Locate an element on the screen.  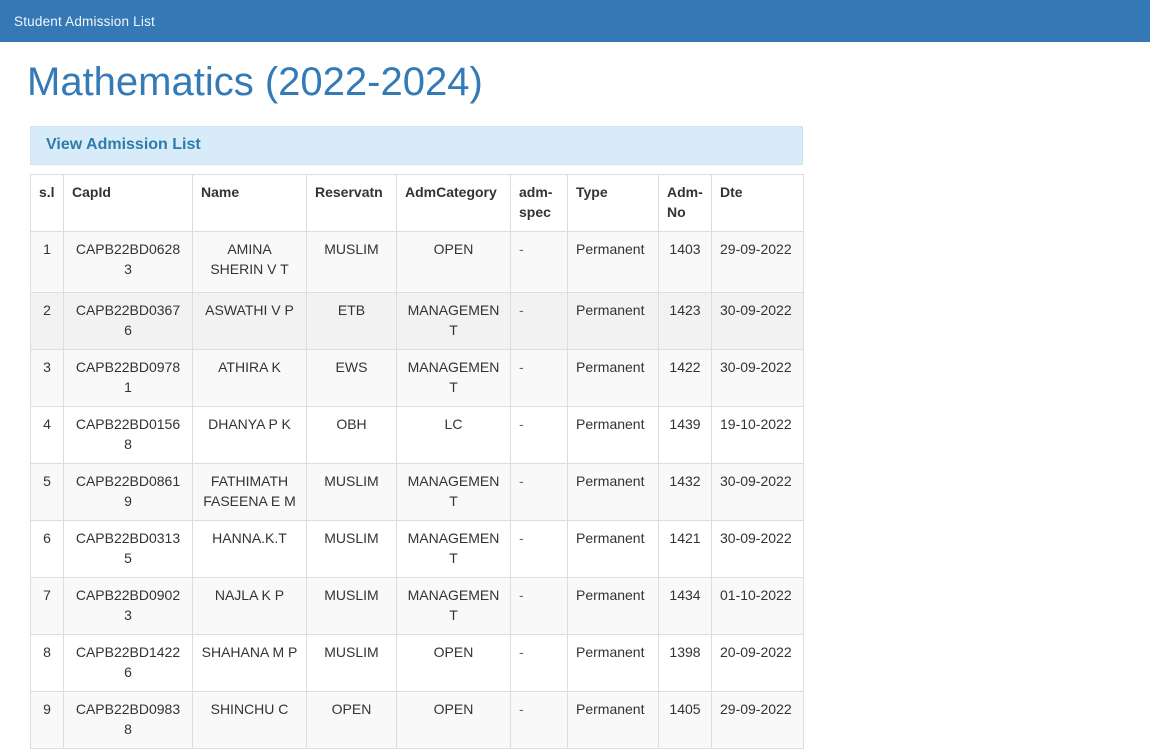
panel-heading: View Admission List is located at coordinates (416, 145).